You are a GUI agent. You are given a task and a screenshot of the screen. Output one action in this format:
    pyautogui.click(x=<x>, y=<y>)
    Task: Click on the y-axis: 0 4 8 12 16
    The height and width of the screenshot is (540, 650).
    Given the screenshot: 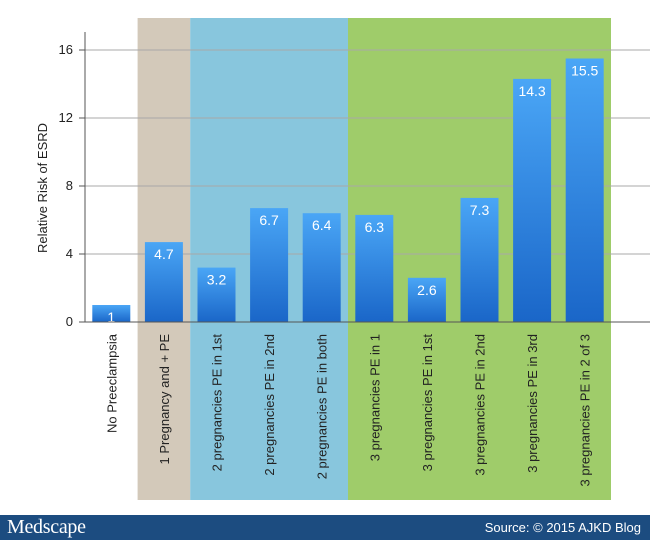 What is the action you would take?
    pyautogui.click(x=72, y=180)
    